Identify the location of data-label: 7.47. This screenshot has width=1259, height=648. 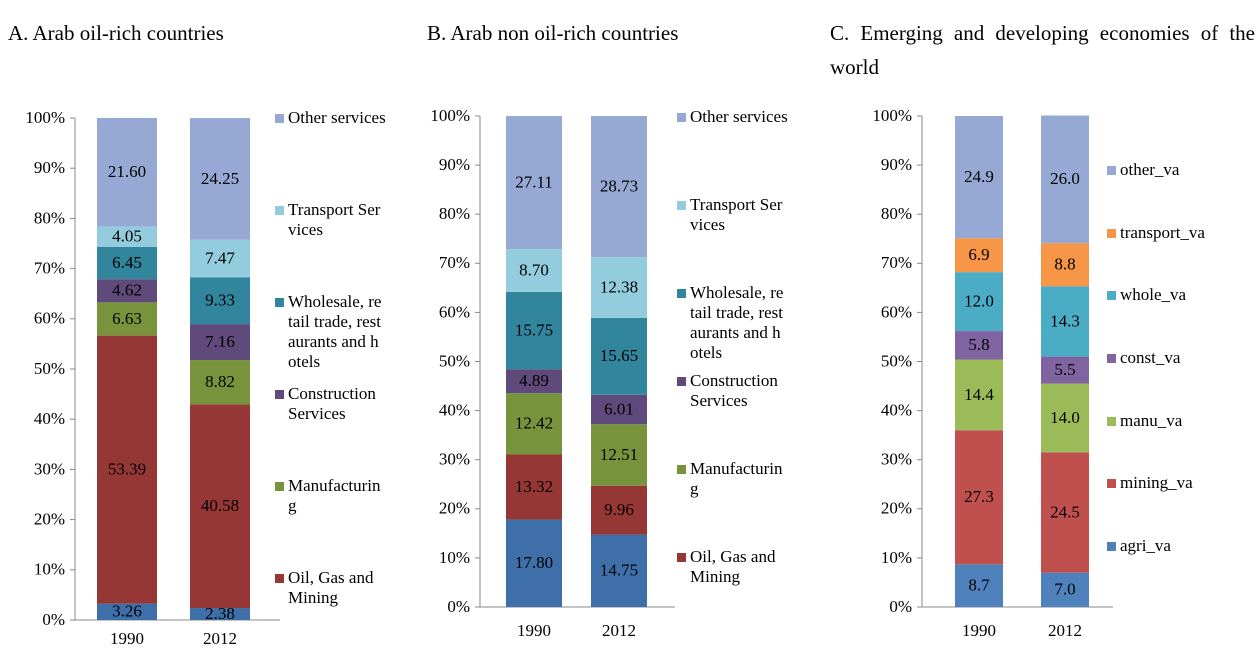
(220, 257).